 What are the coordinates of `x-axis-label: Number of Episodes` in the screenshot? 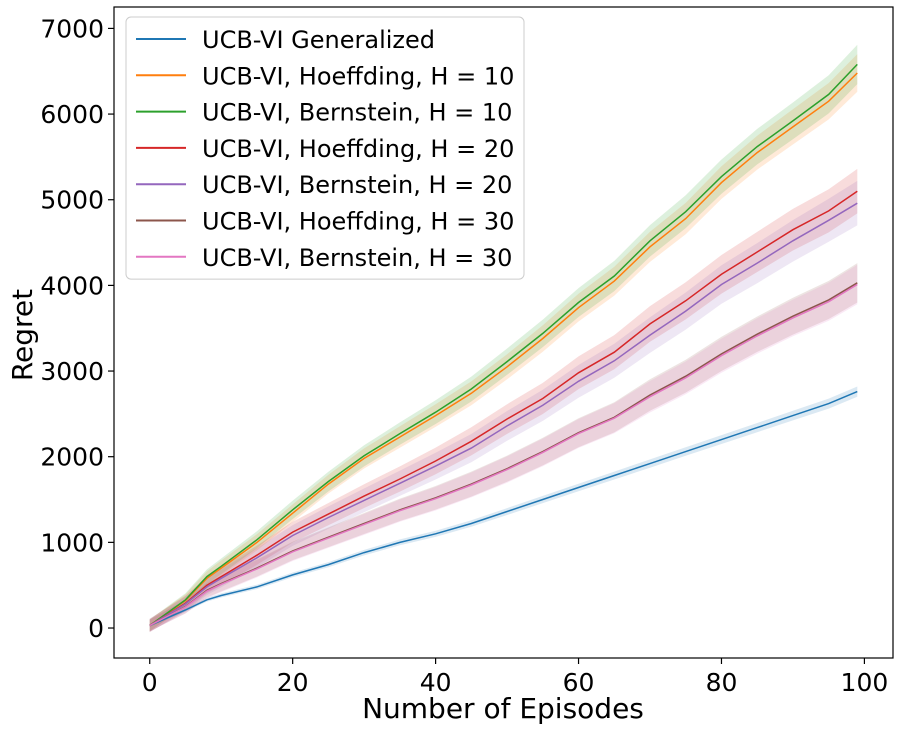 It's located at (503, 708).